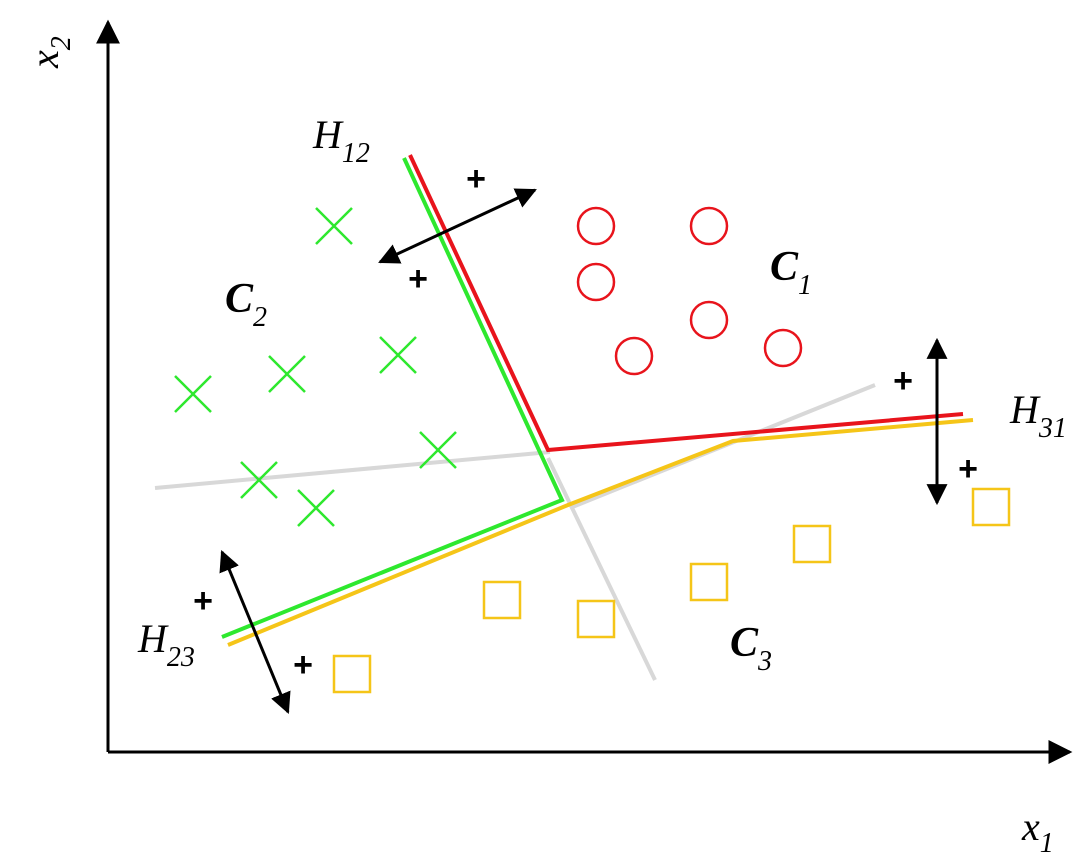  Describe the element at coordinates (601, 569) in the screenshot. I see `extension-line-h23` at that location.